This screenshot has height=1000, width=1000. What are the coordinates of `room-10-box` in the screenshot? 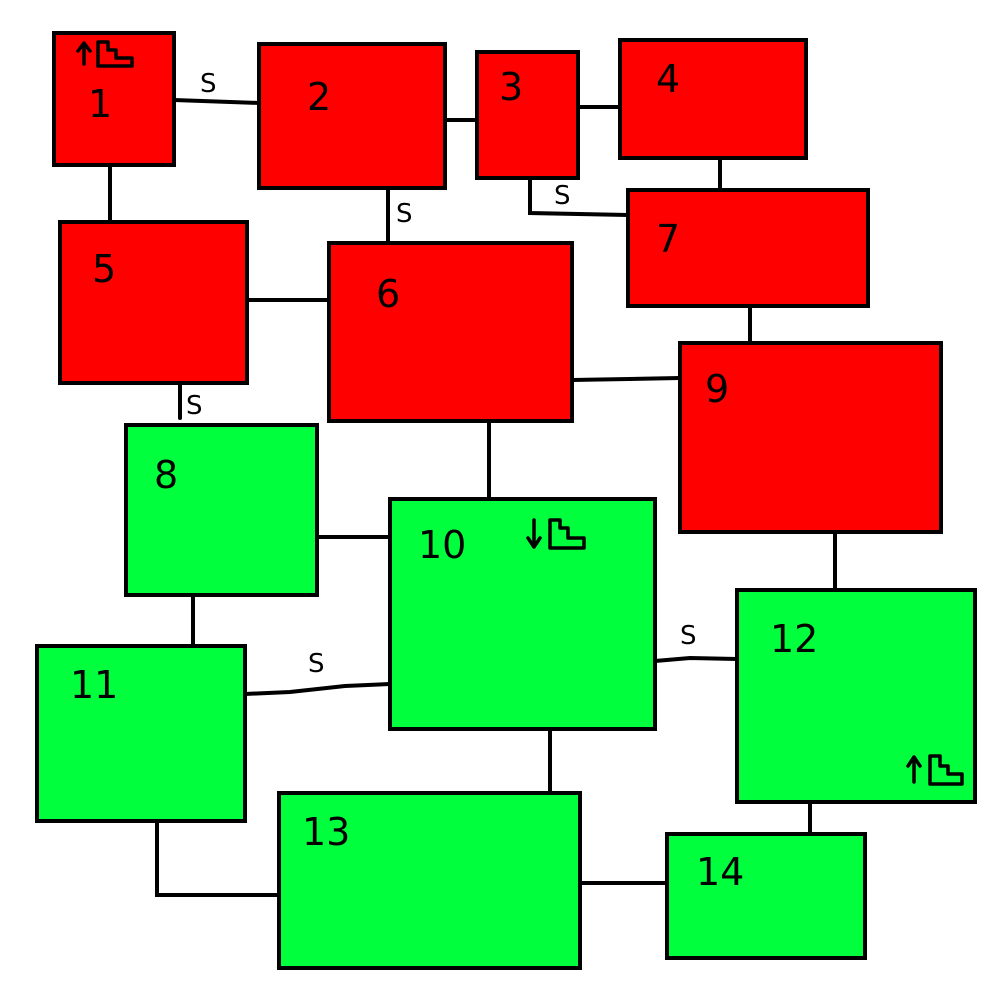 It's located at (522, 614).